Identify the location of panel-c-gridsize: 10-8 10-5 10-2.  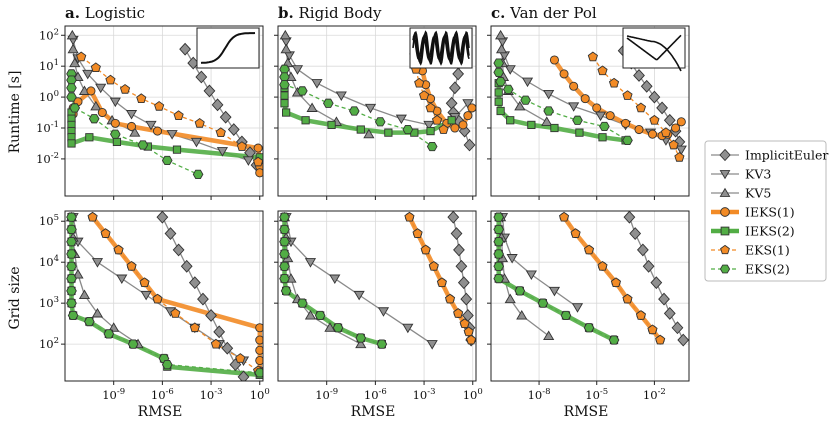
(588, 306).